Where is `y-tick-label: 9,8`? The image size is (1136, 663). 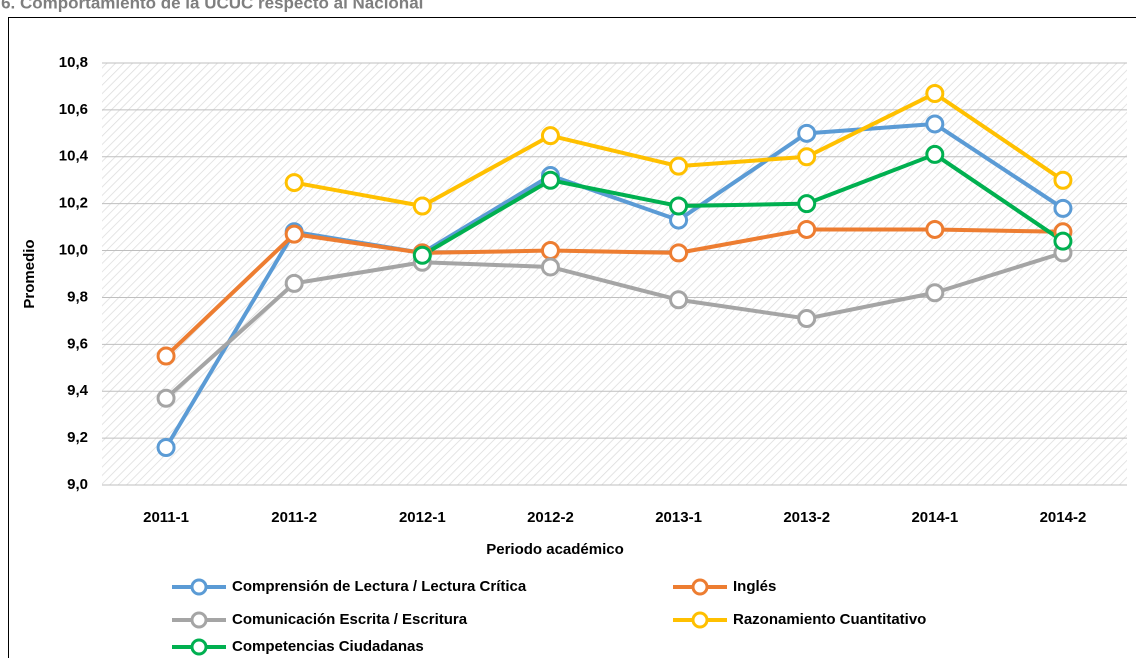
y-tick-label: 9,8 is located at coordinates (77, 296).